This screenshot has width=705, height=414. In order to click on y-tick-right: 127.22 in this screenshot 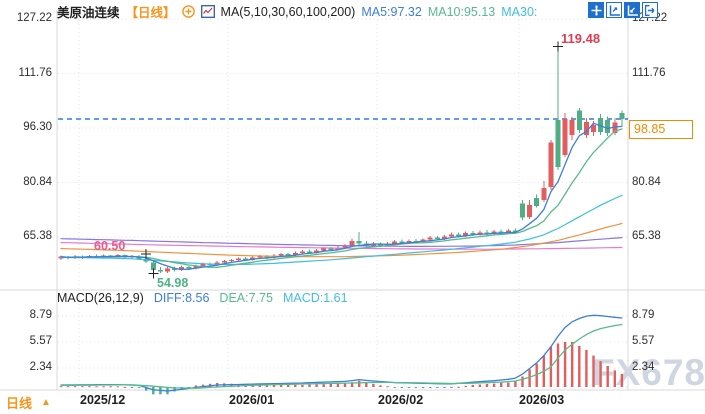, I will do `click(650, 18)`.